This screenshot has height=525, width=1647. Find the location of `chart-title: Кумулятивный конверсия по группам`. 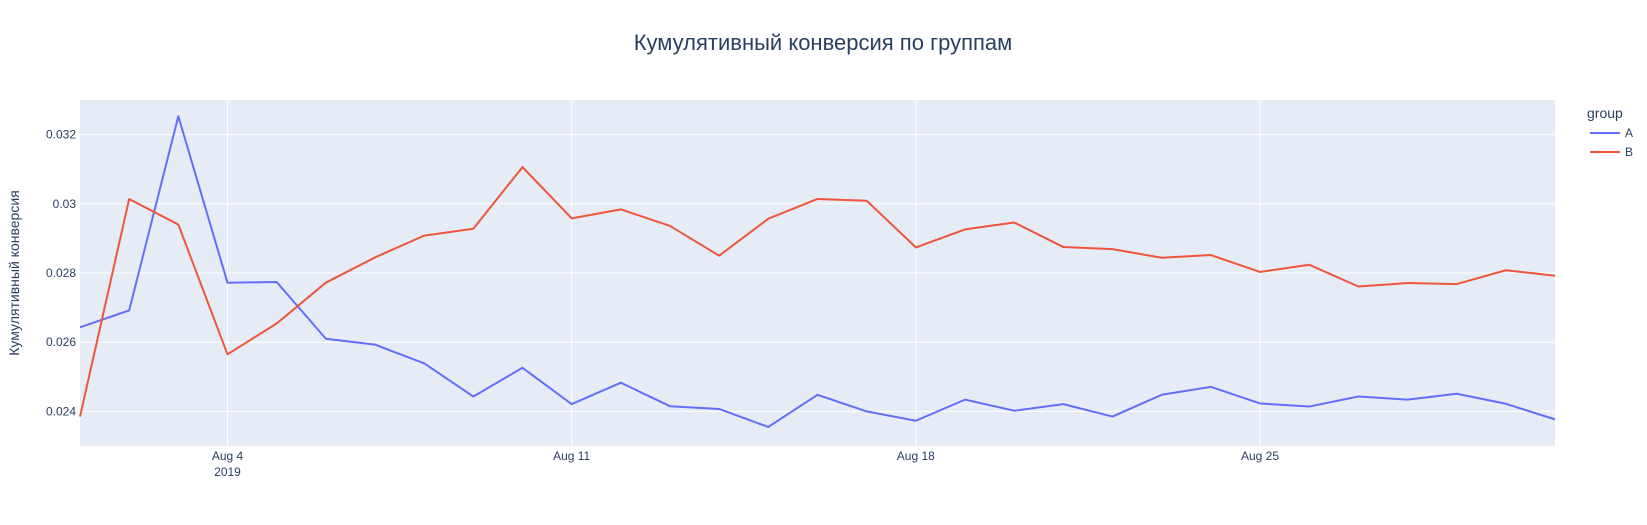

chart-title: Кумулятивный конверсия по группам is located at coordinates (823, 42).